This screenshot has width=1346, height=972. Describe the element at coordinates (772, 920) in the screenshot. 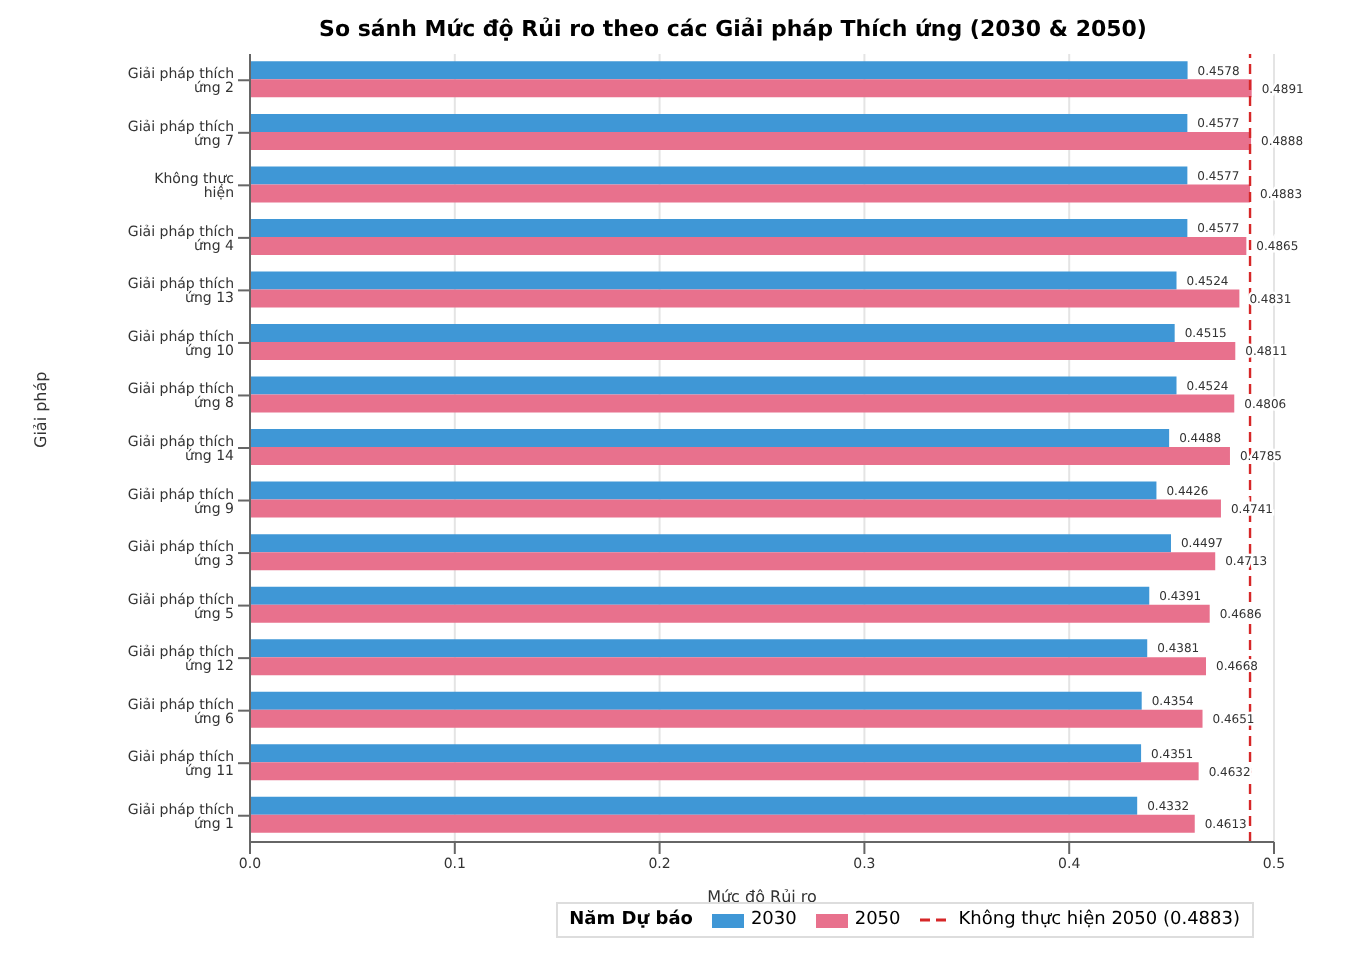

I see `legend-label: 2030` at that location.